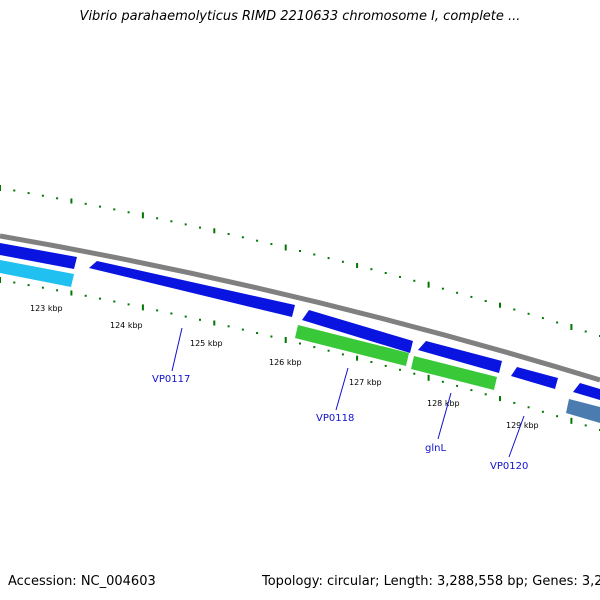 The height and width of the screenshot is (600, 600). What do you see at coordinates (443, 403) in the screenshot?
I see `axis-tick-label: 128 kbp` at bounding box center [443, 403].